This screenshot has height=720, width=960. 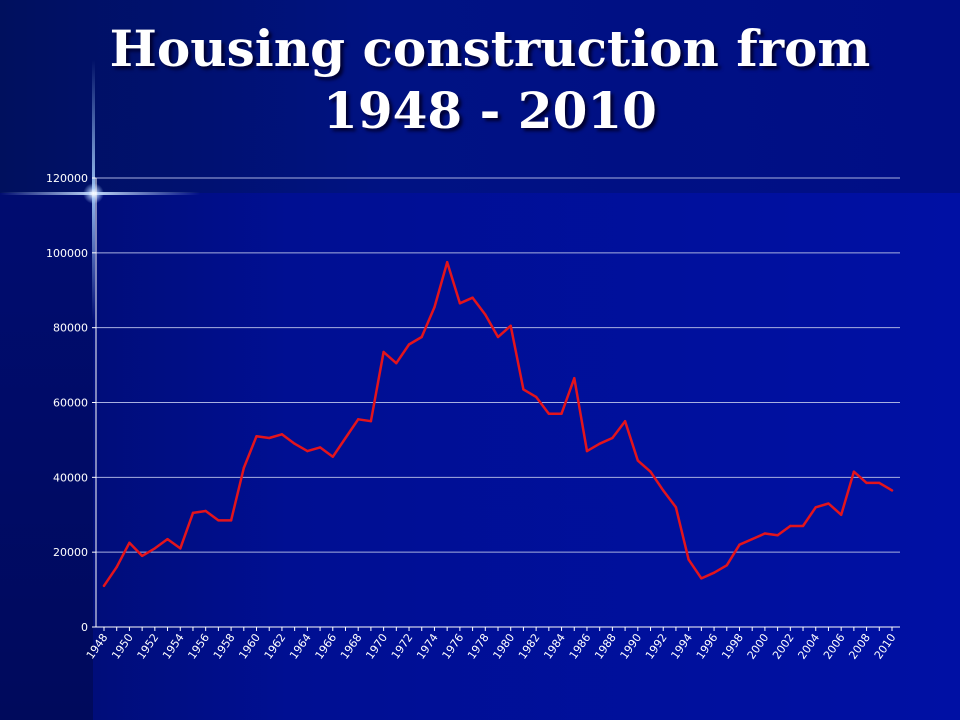 I want to click on x-tick-label: 1966, so click(x=326, y=646).